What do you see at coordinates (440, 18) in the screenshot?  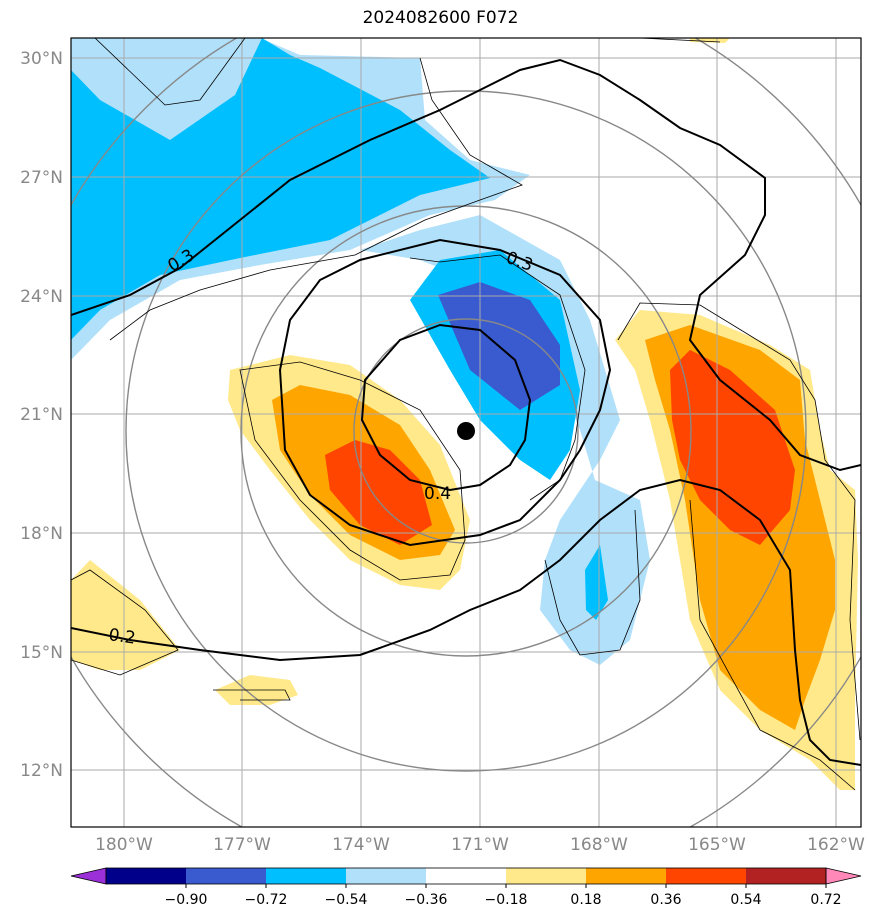 I see `map-title: 2024082600 F072` at bounding box center [440, 18].